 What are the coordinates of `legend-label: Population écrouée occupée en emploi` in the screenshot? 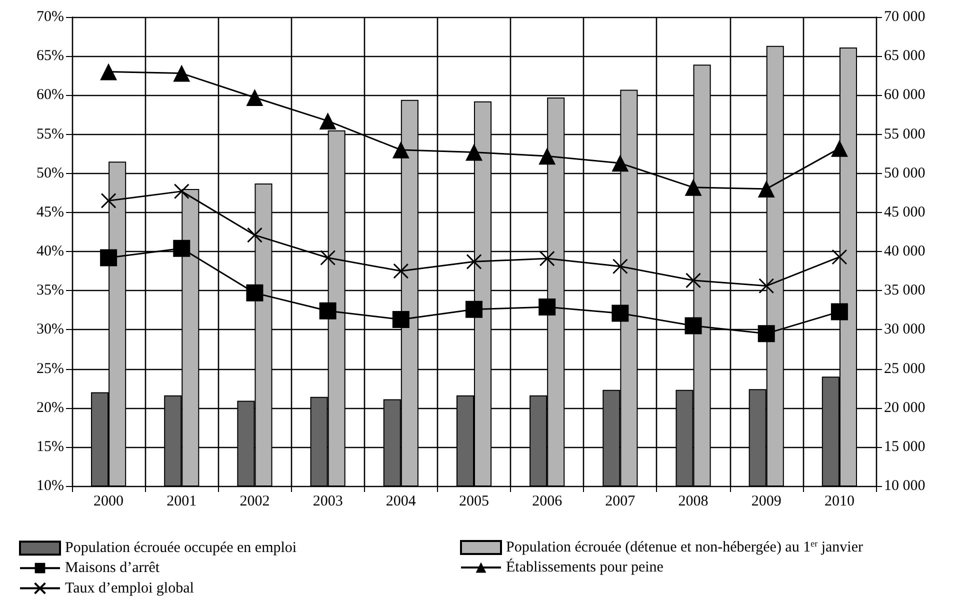 It's located at (181, 548).